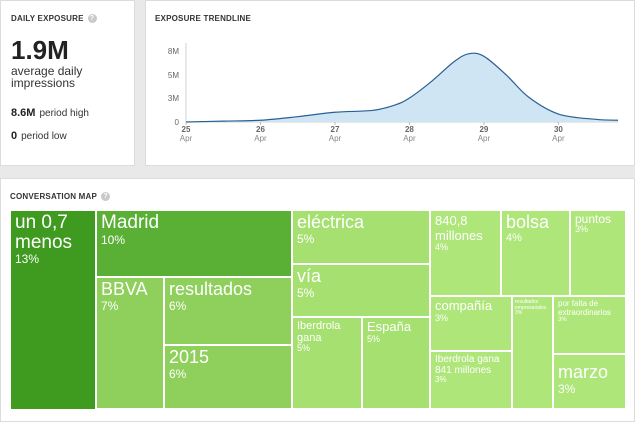  I want to click on map-tile-term: marzo, so click(583, 372).